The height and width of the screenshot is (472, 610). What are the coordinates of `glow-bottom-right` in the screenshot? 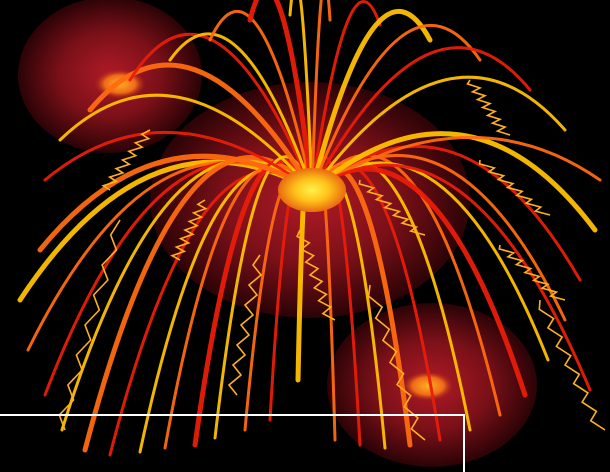 It's located at (428, 386).